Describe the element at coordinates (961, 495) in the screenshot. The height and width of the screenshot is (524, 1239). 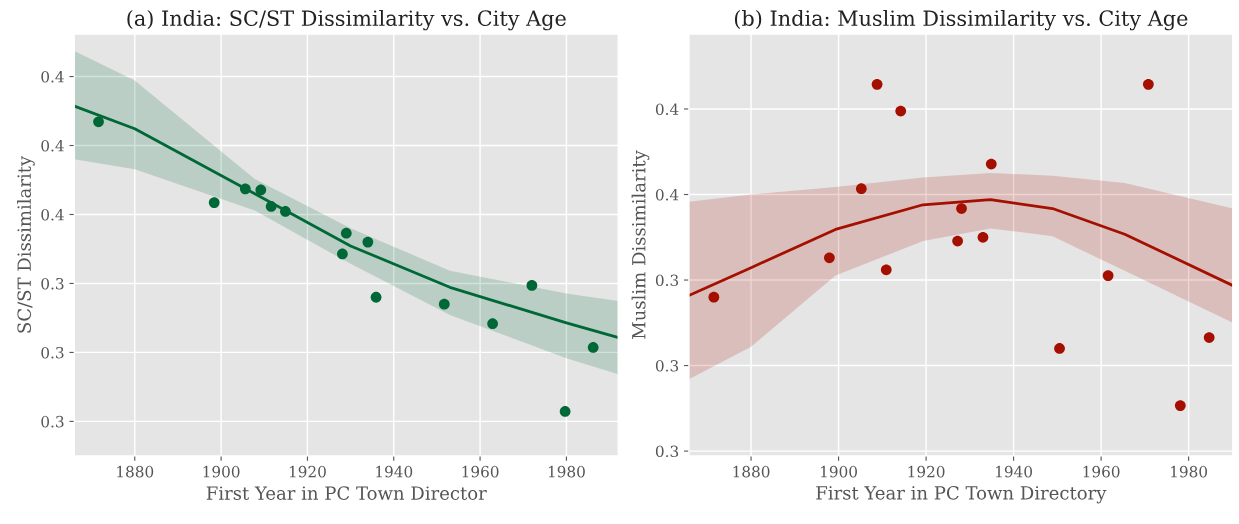
I see `x-axis-title: First Year in PC Town Directory` at that location.